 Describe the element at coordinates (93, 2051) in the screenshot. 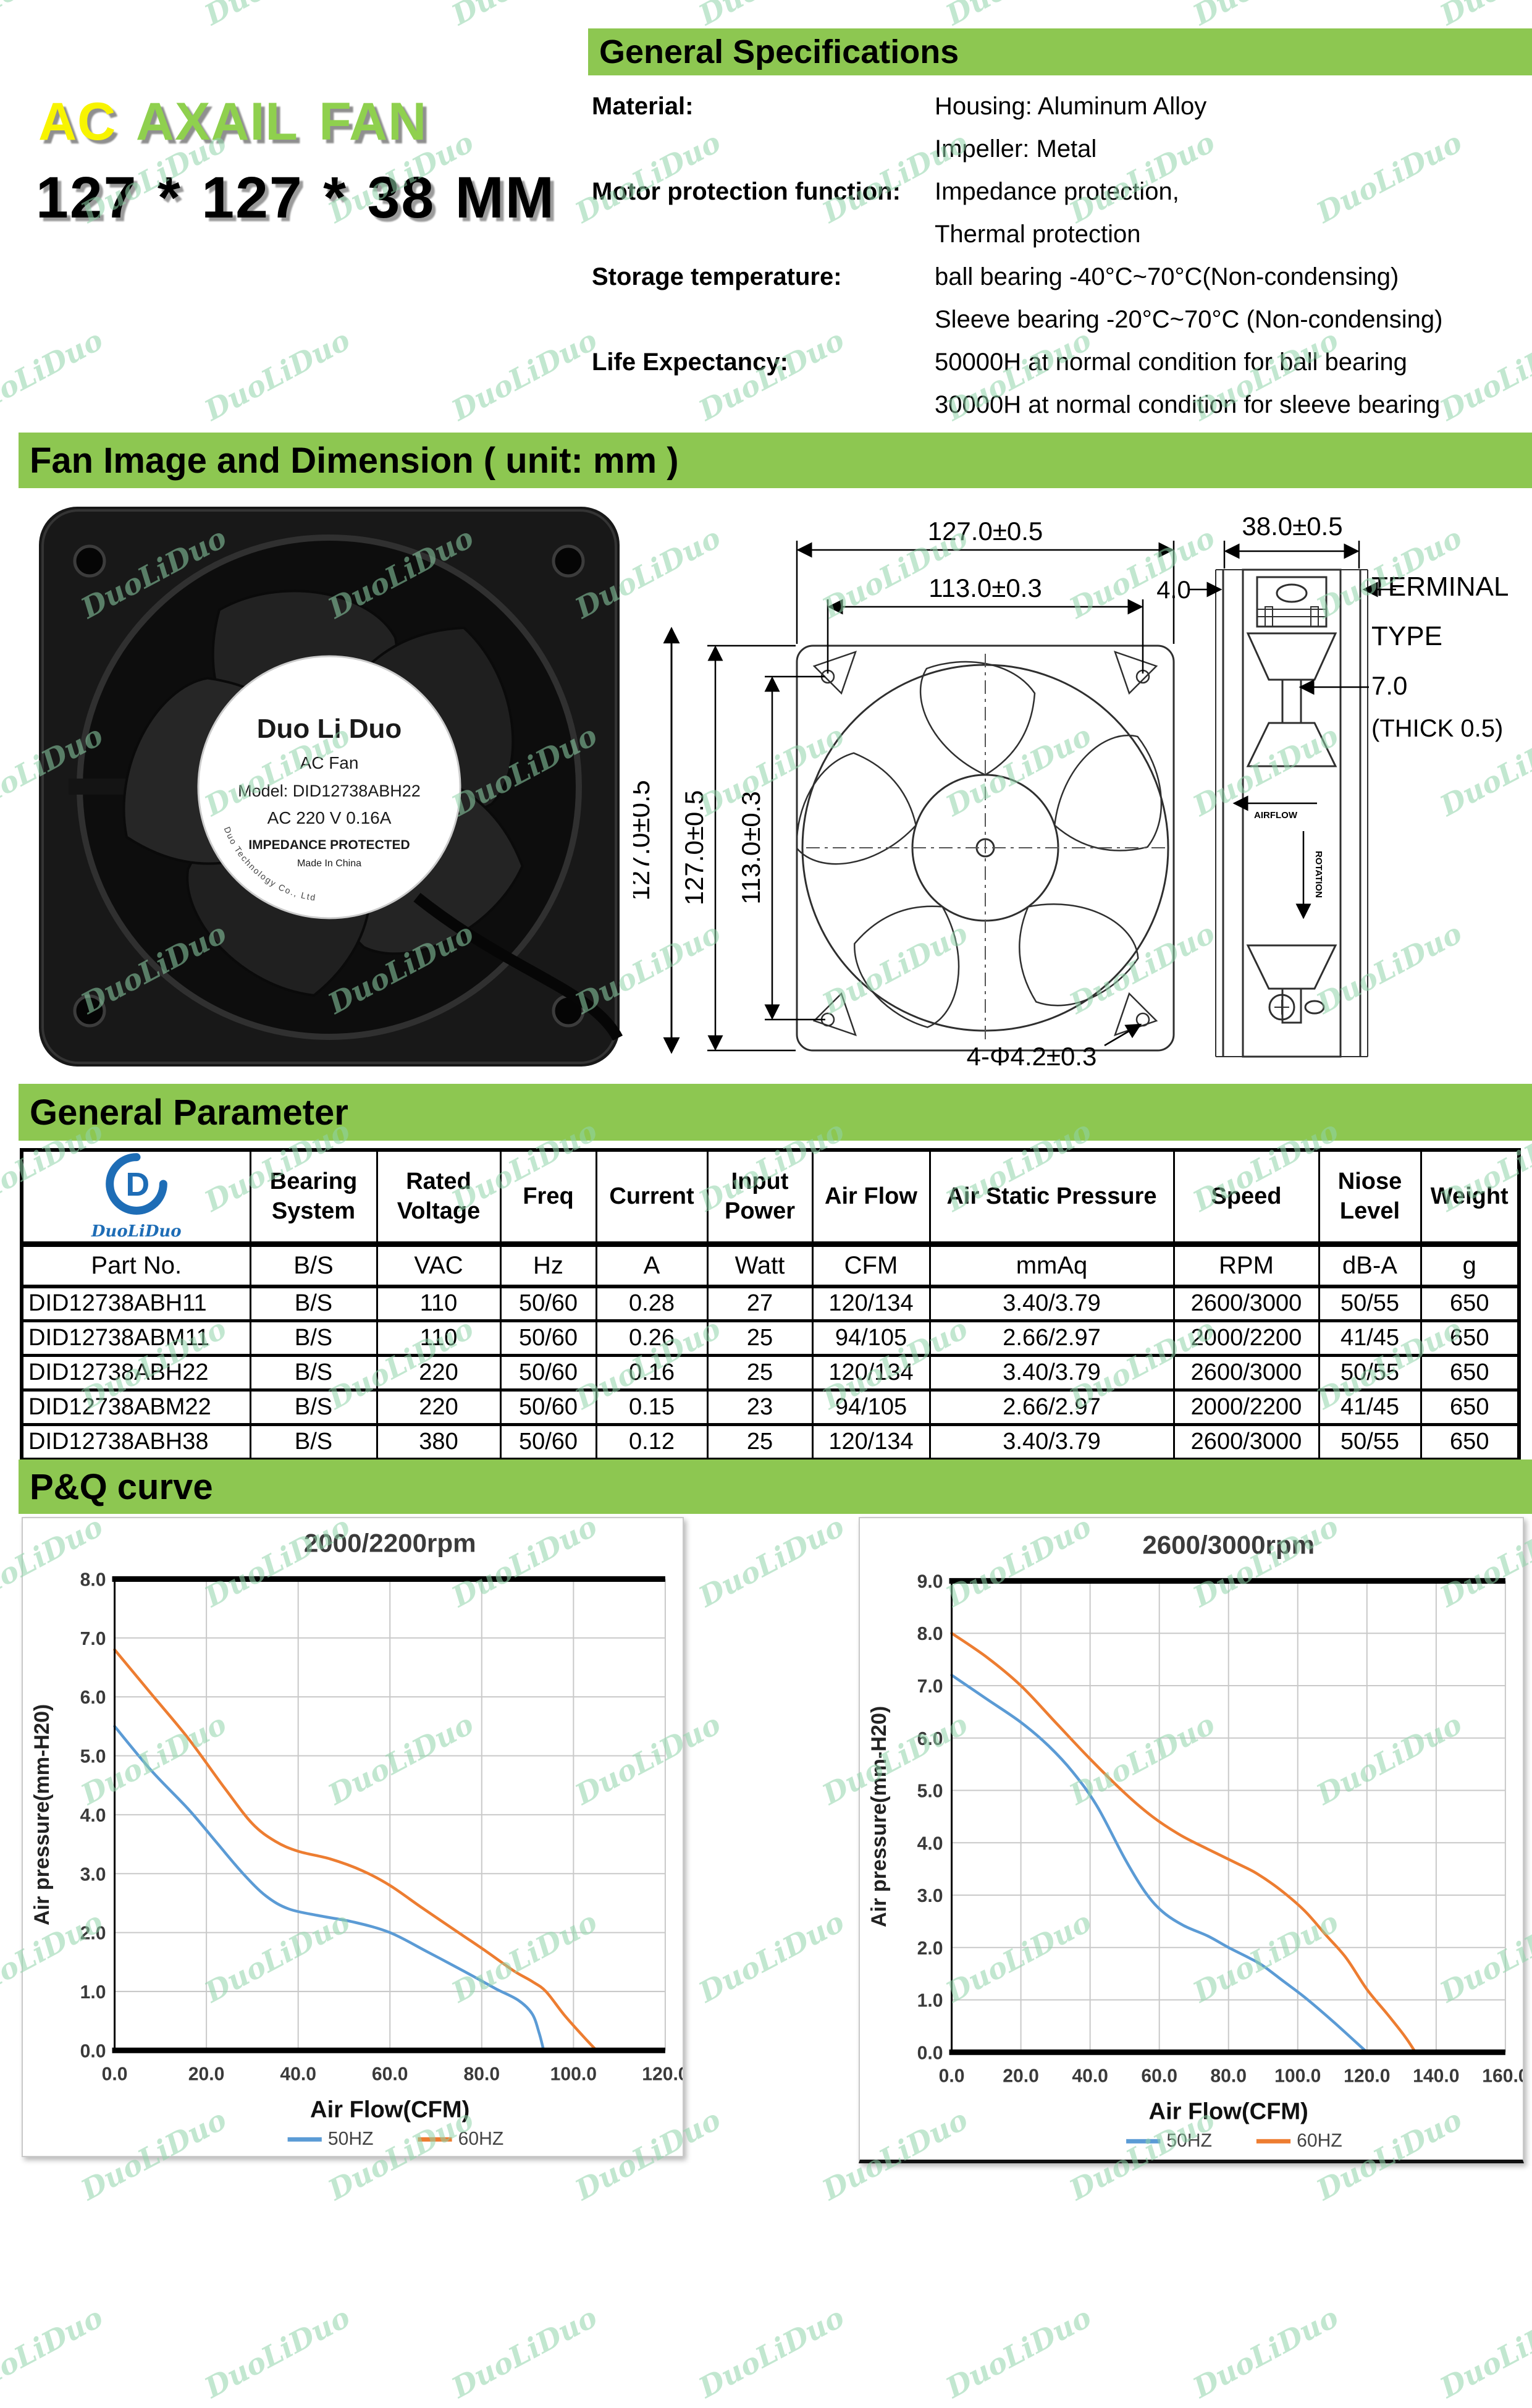

I see `y-tick-label: 0.0` at that location.